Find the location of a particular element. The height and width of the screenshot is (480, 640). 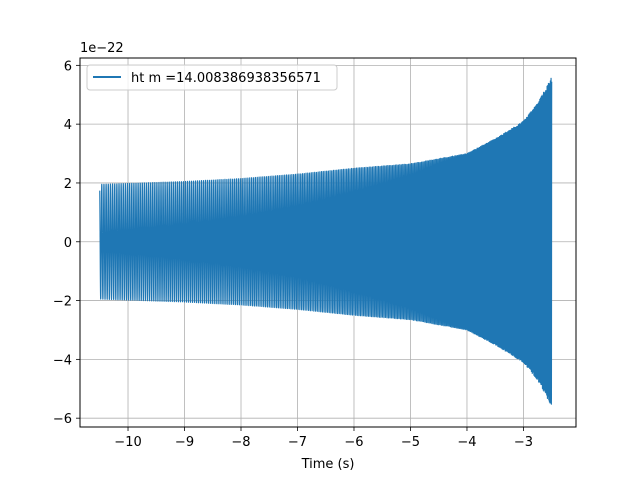

x-tick-label: −6 is located at coordinates (353, 442).